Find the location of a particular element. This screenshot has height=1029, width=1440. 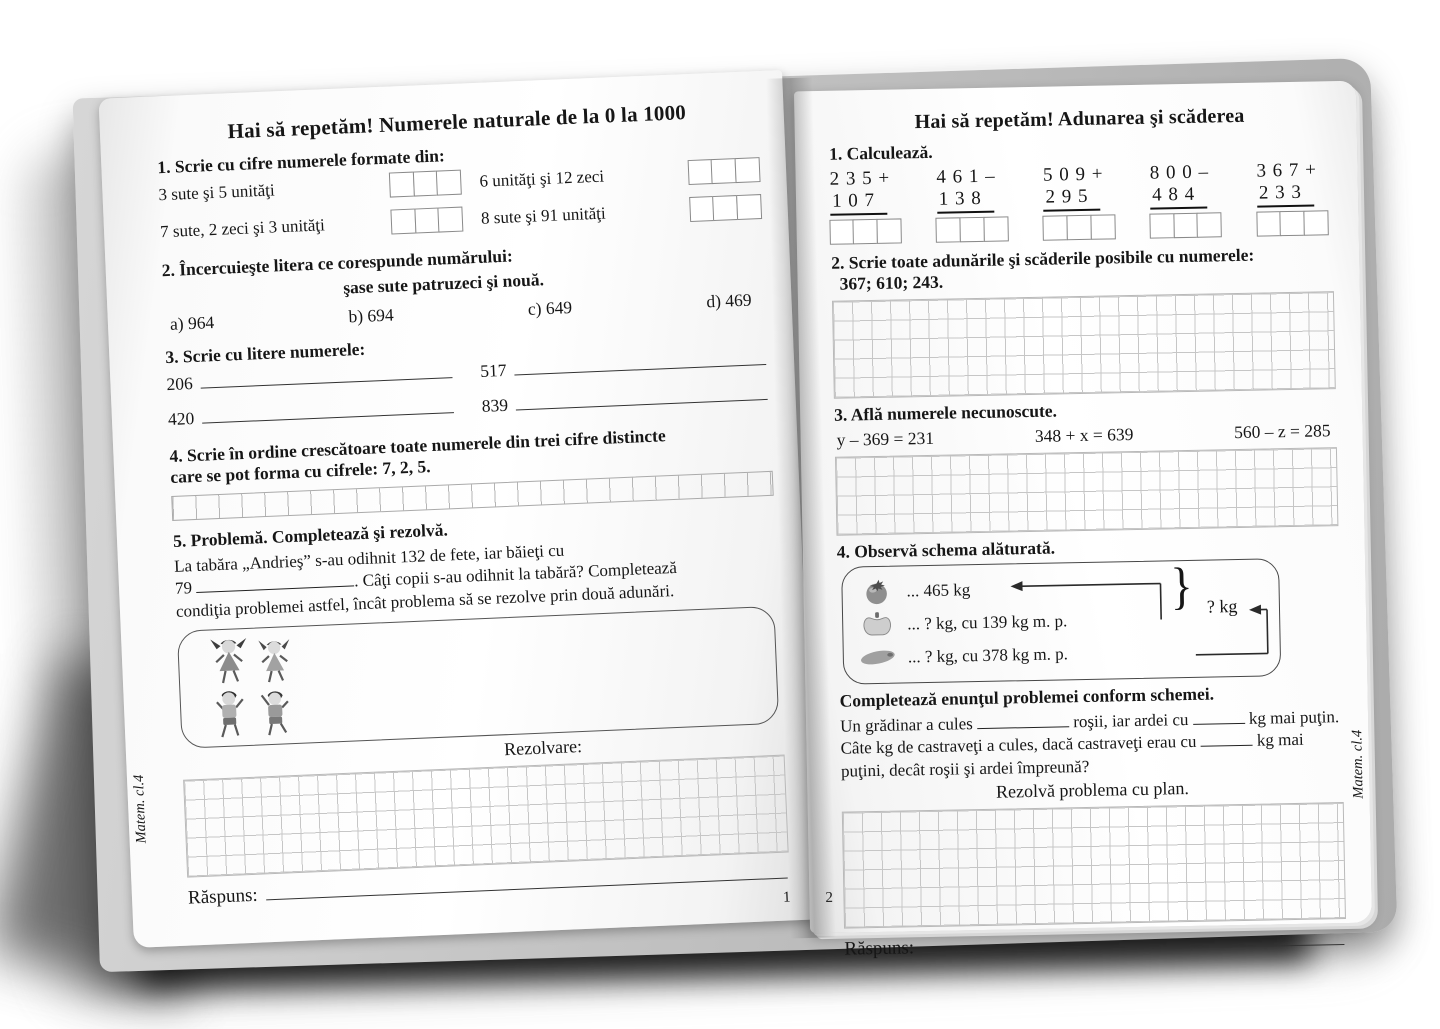

solution-grid is located at coordinates (486, 816).